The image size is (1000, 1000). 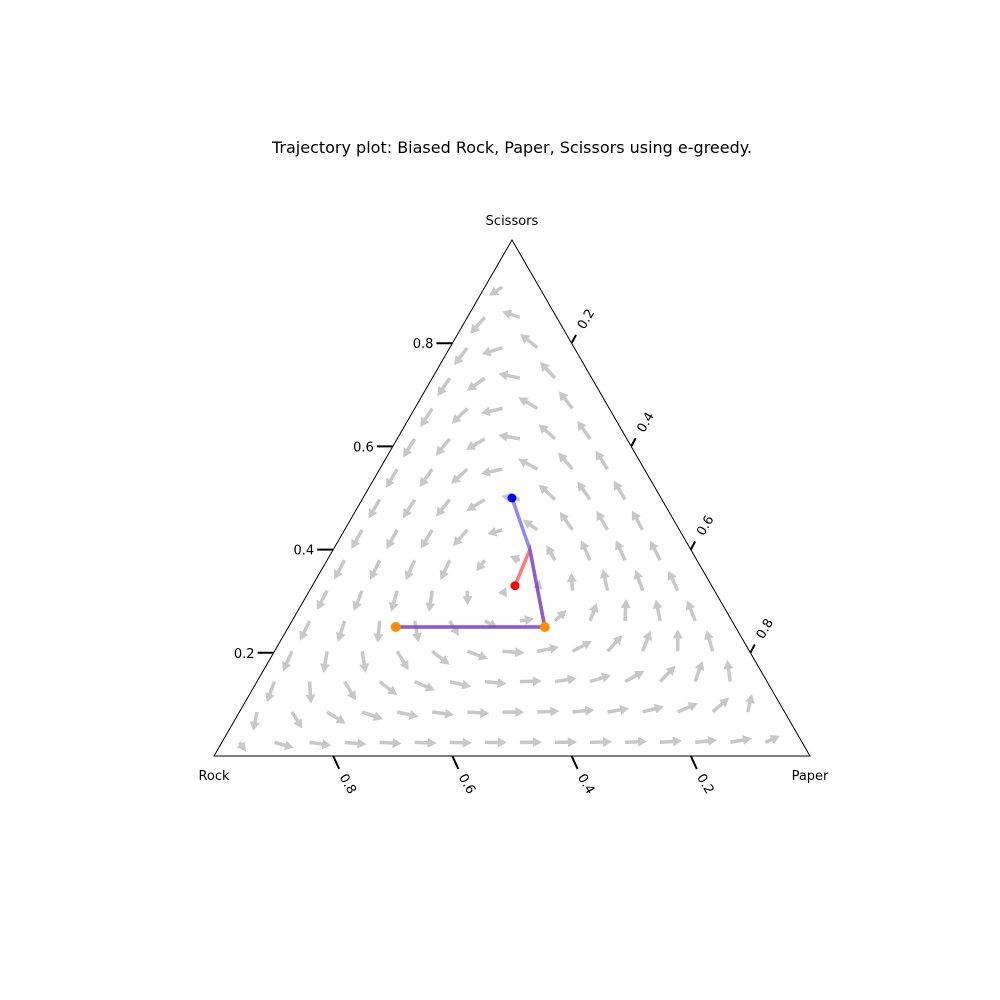 What do you see at coordinates (347, 784) in the screenshot?
I see `tick-label-bottom-0: 0.8` at bounding box center [347, 784].